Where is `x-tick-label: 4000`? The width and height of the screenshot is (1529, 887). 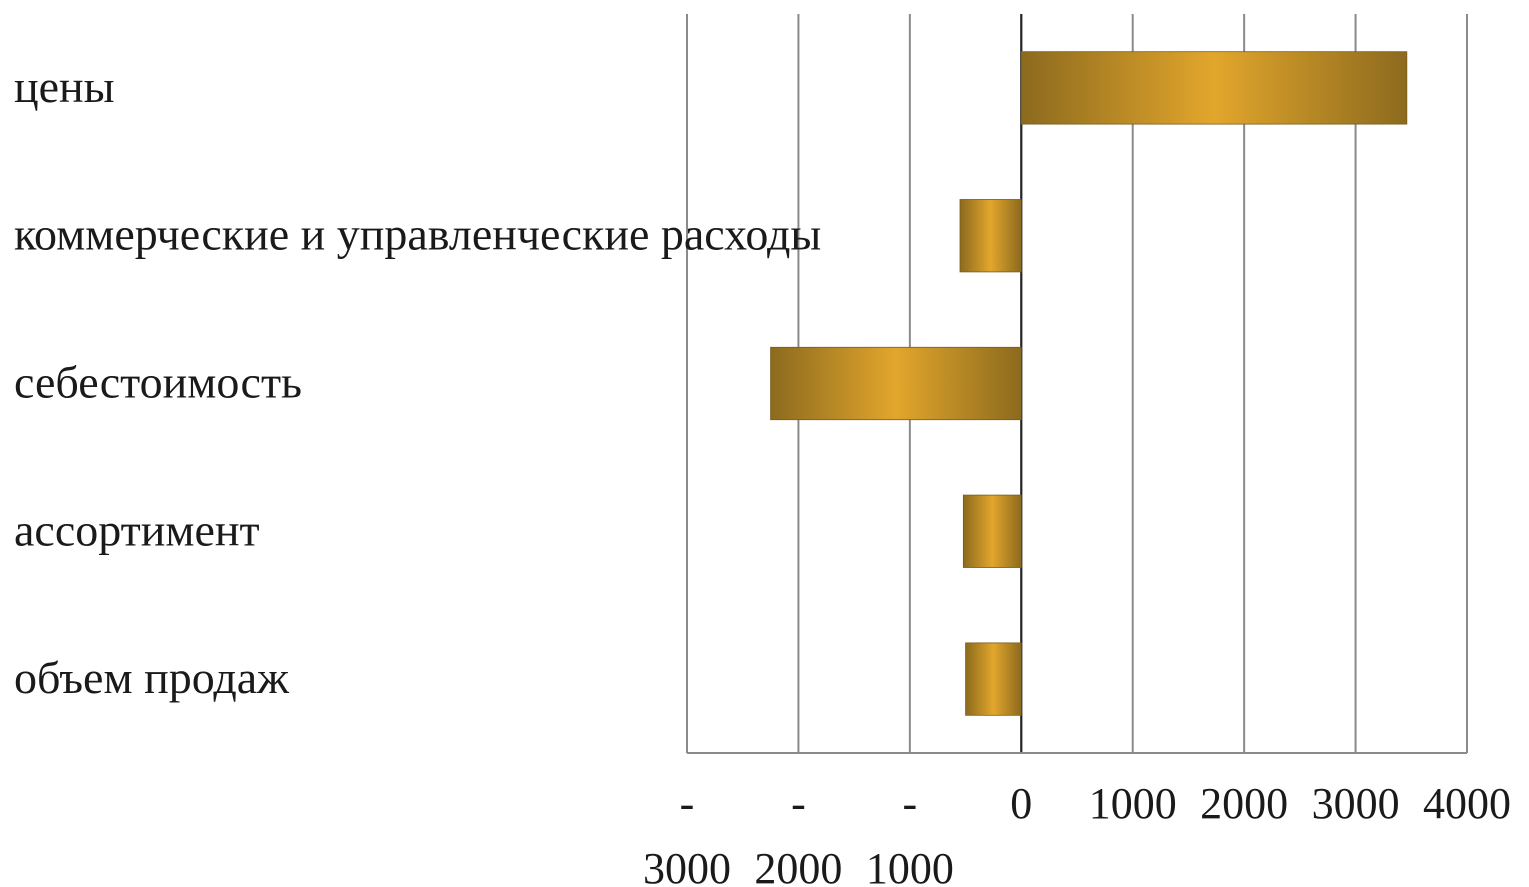 x-tick-label: 4000 is located at coordinates (1467, 803).